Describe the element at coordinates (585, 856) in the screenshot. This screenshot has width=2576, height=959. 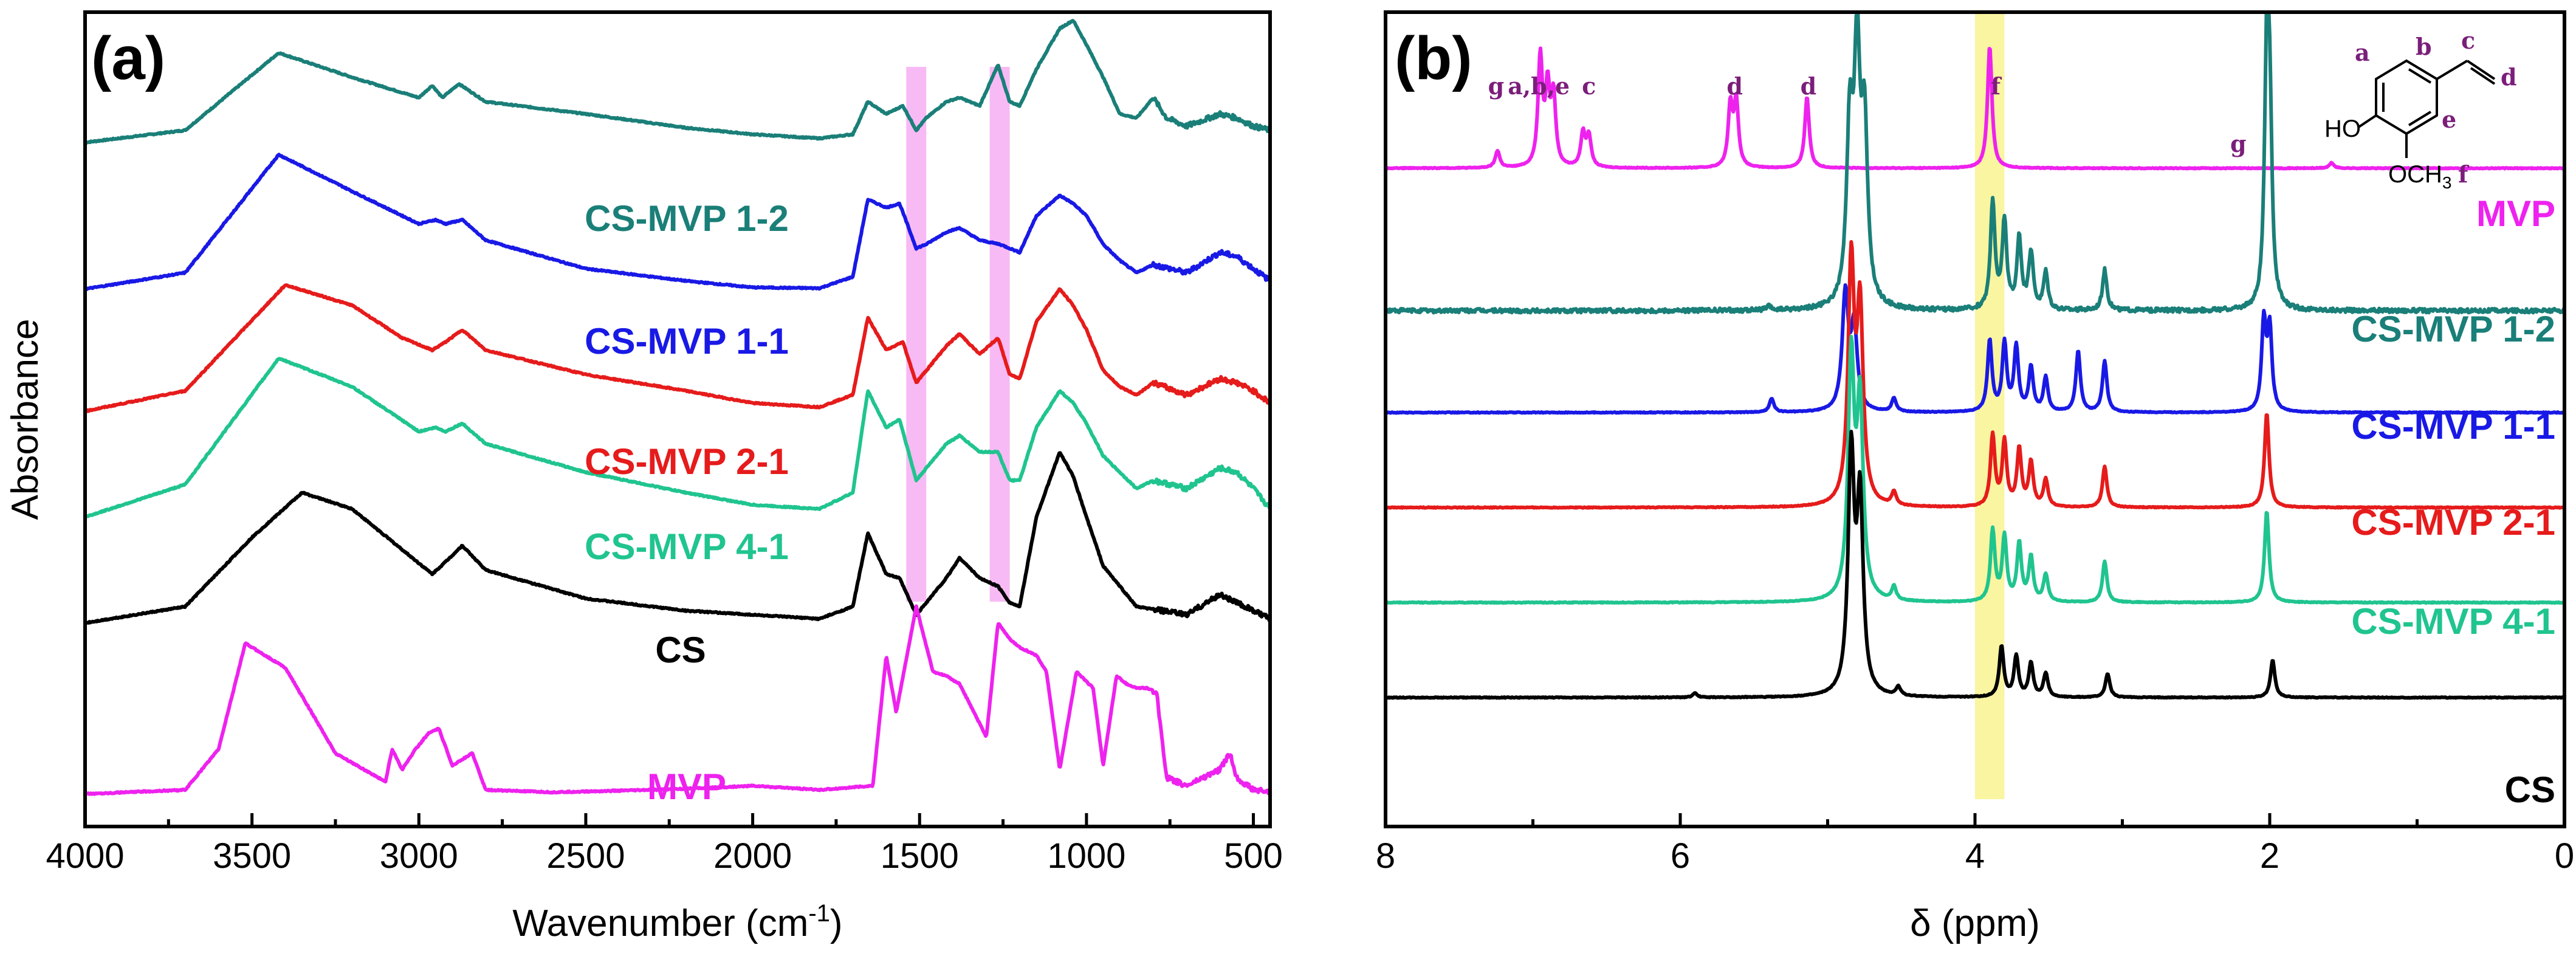
I see `x-tick-label: 2500` at that location.